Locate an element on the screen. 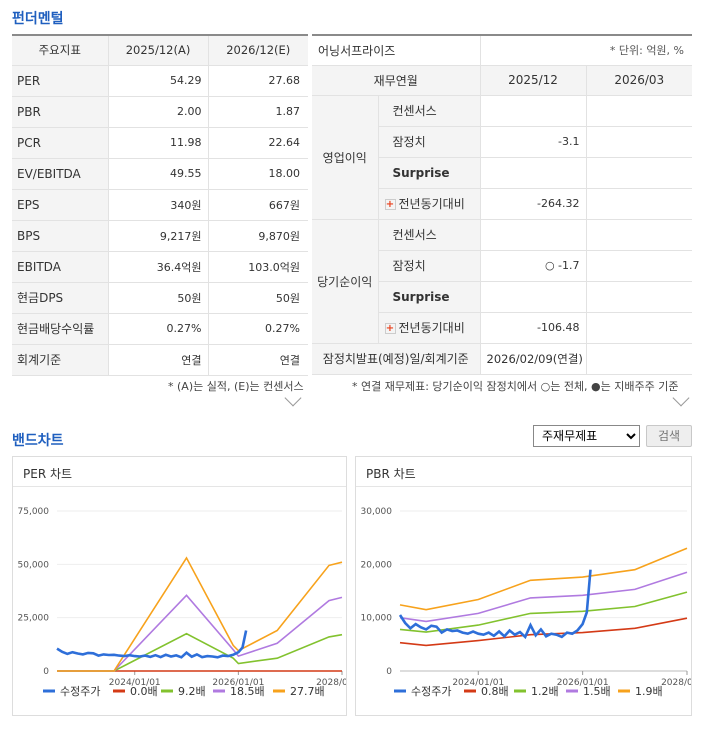  legend-label: 1.9배 is located at coordinates (649, 691).